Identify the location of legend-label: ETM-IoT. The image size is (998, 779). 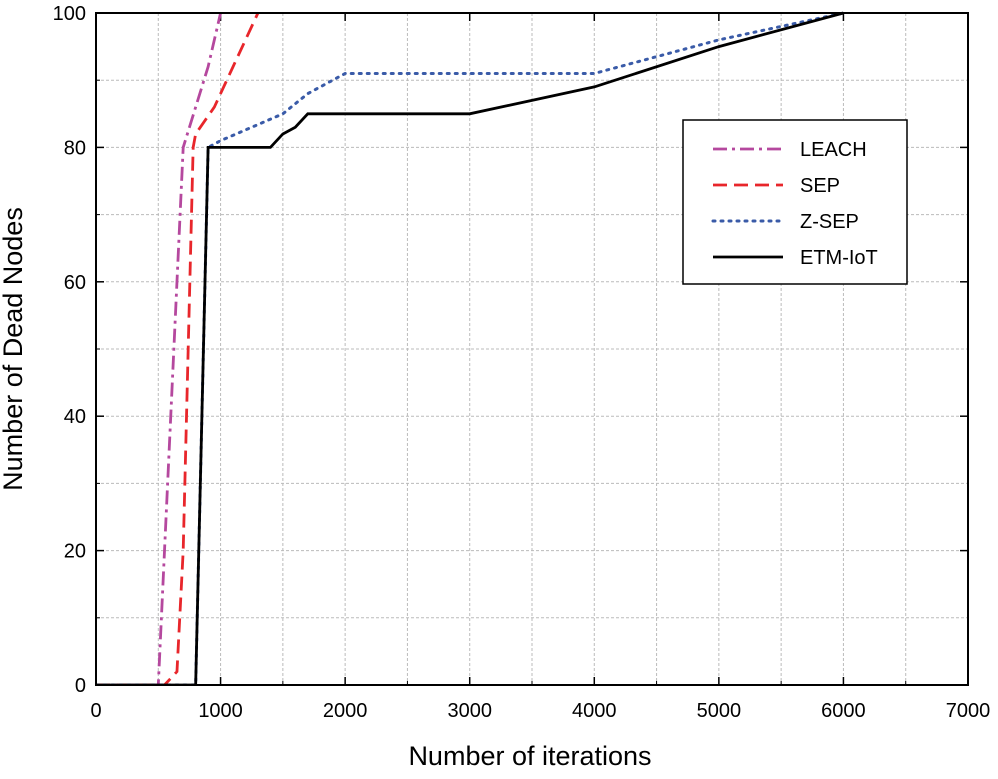
(839, 258).